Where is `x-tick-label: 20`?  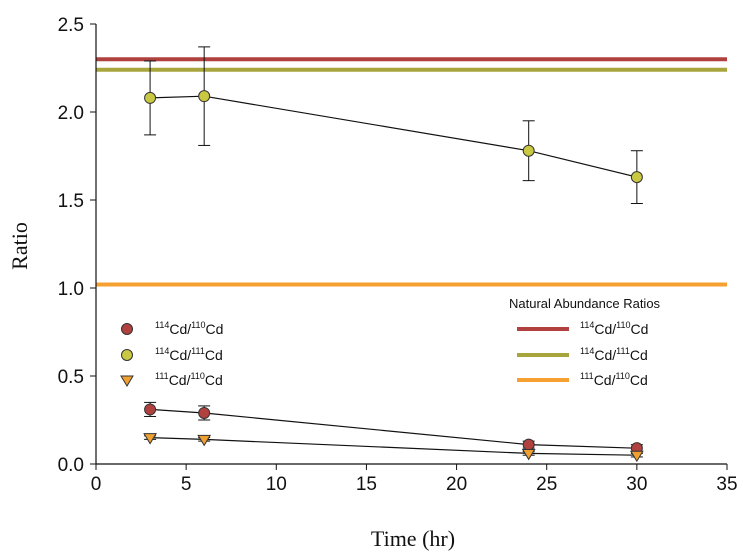 x-tick-label: 20 is located at coordinates (456, 484).